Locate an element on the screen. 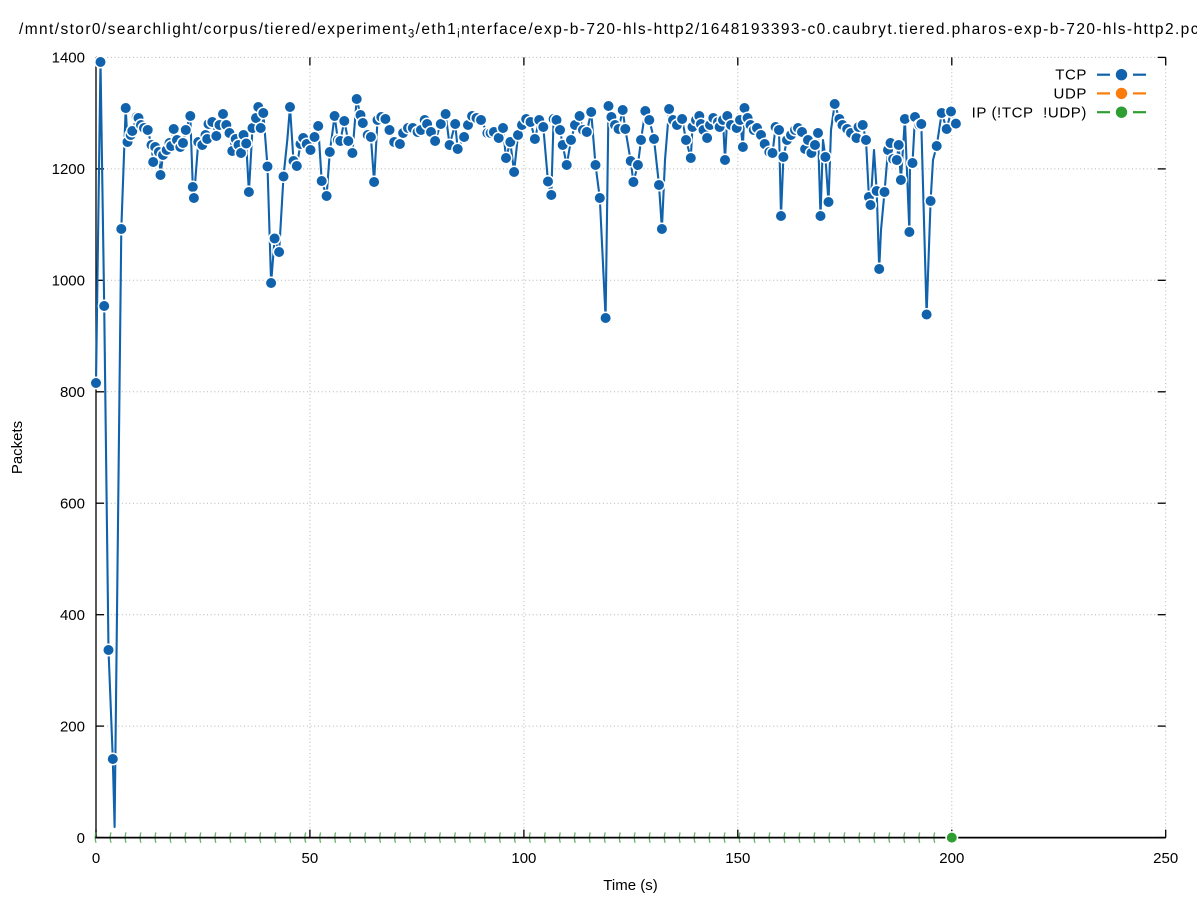  svg-text: 50 is located at coordinates (310, 858).